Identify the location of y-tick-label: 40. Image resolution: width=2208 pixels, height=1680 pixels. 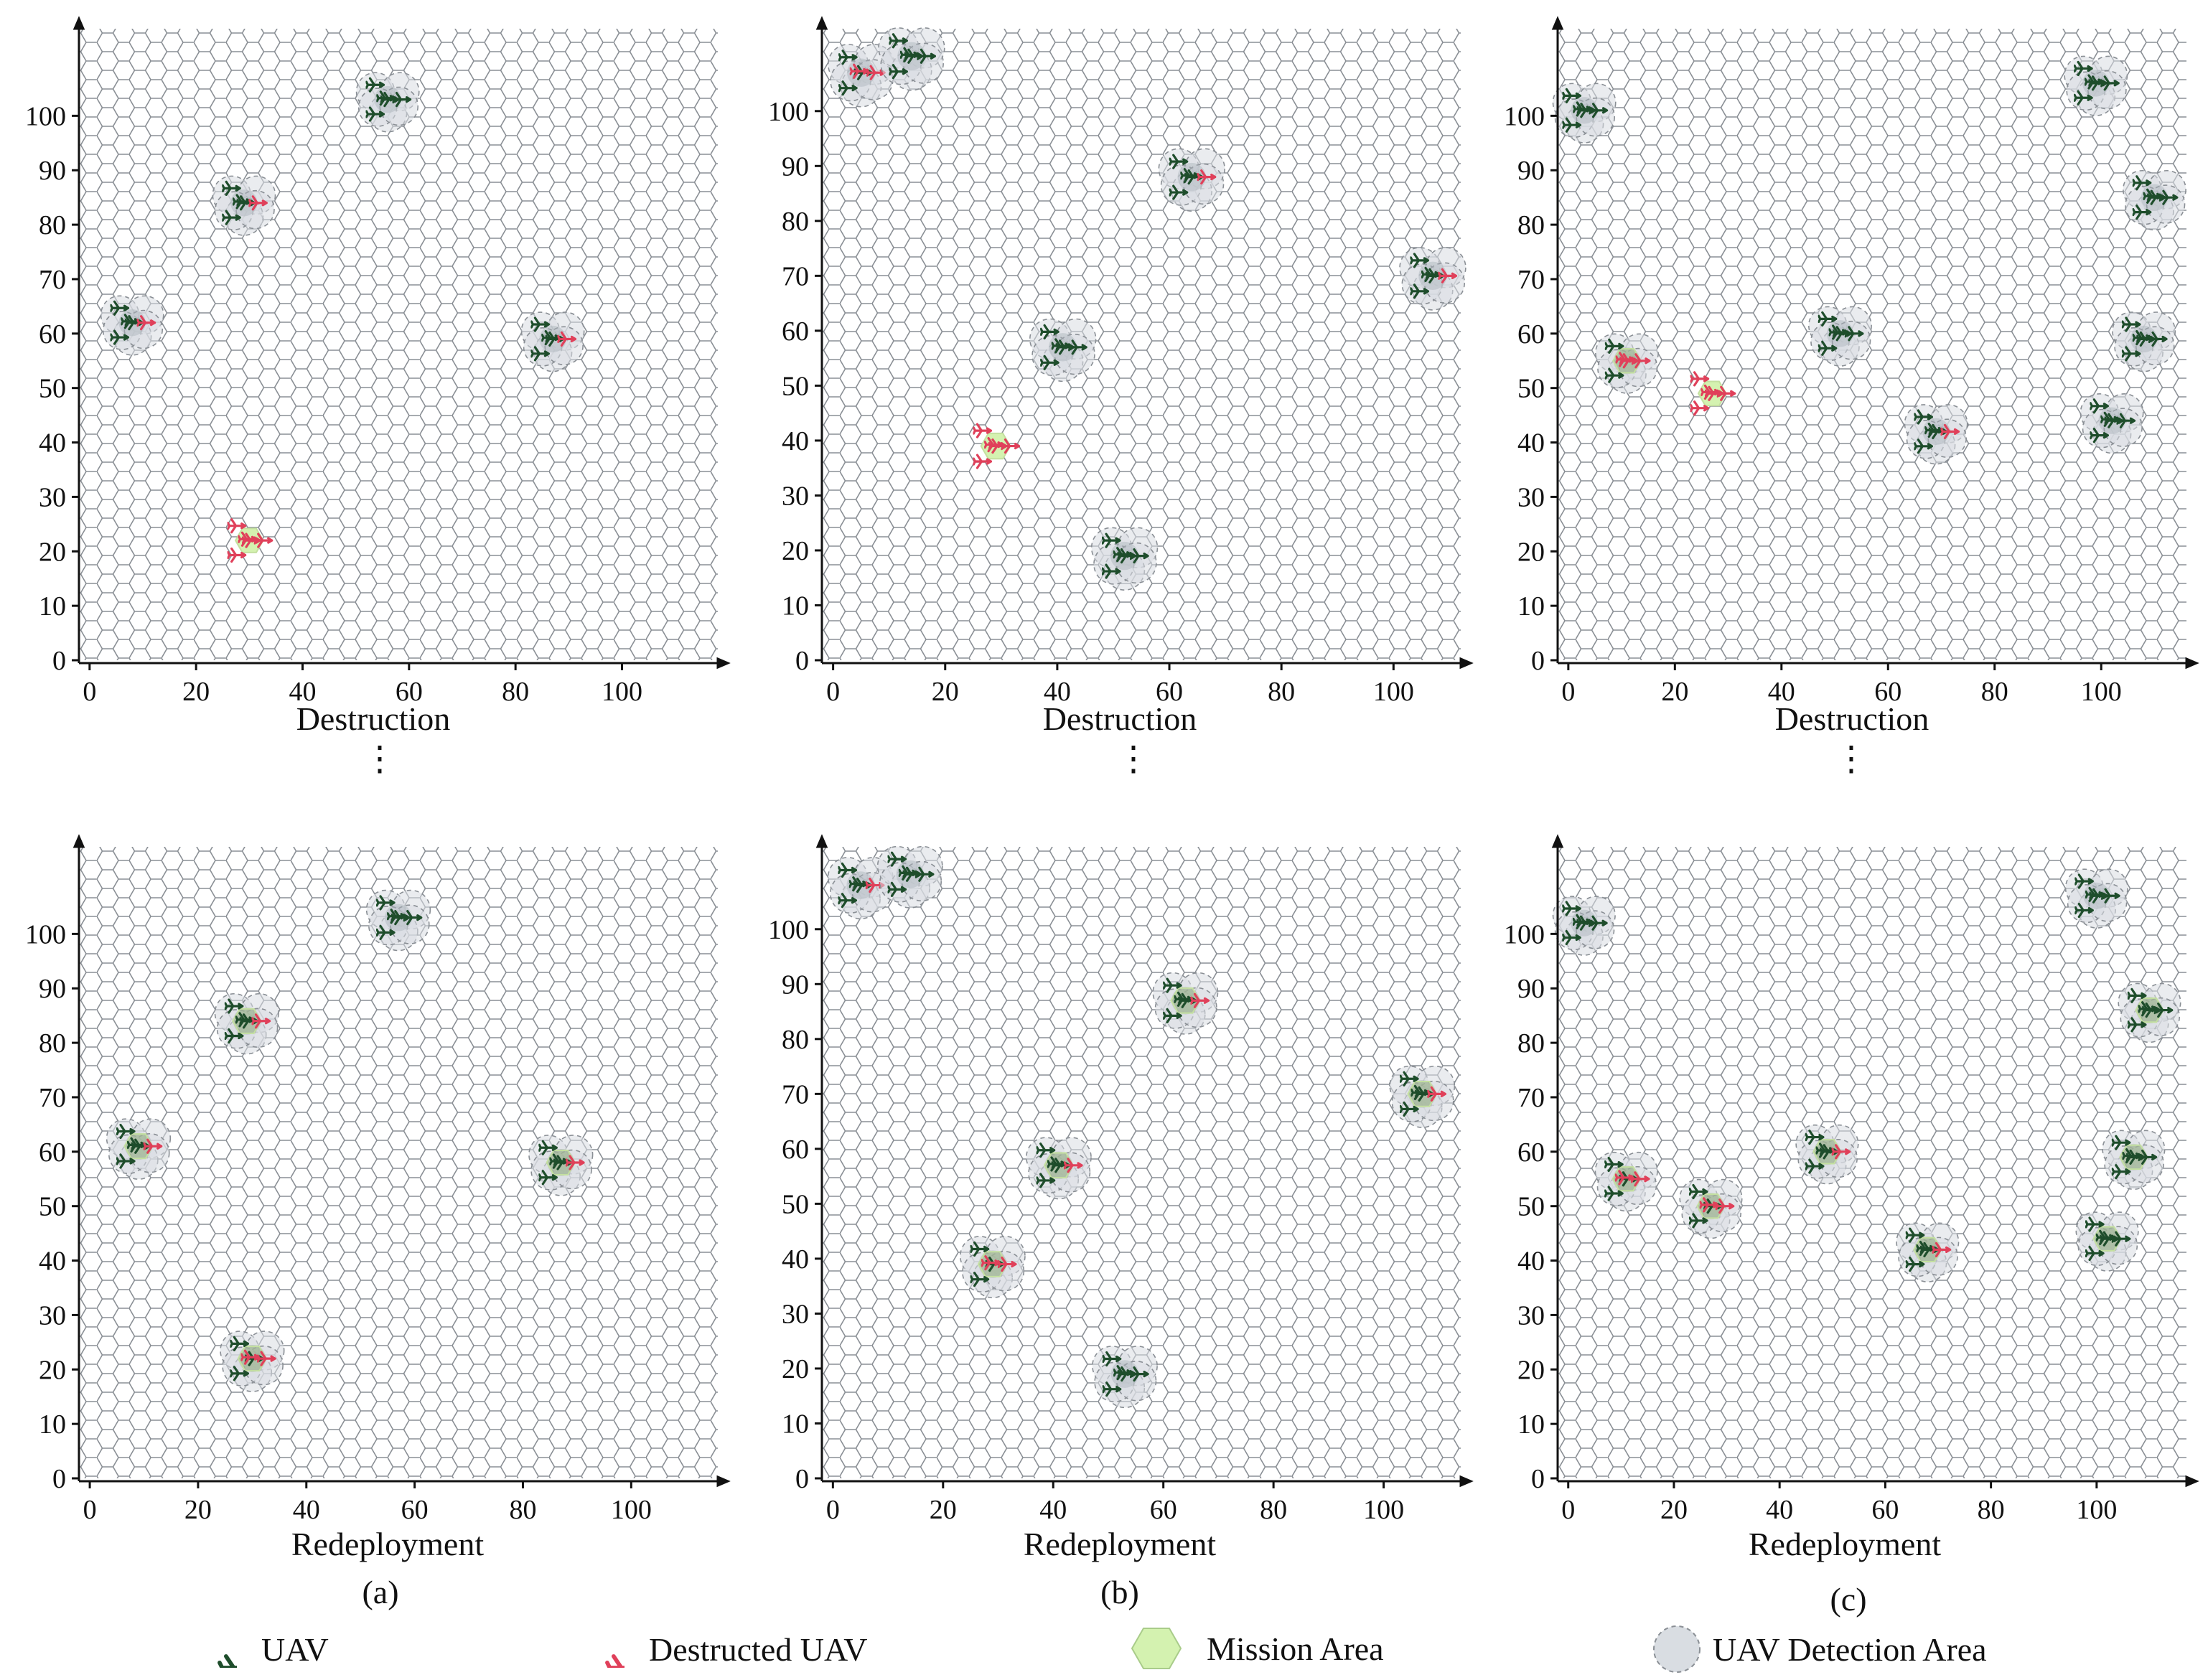
(53, 443).